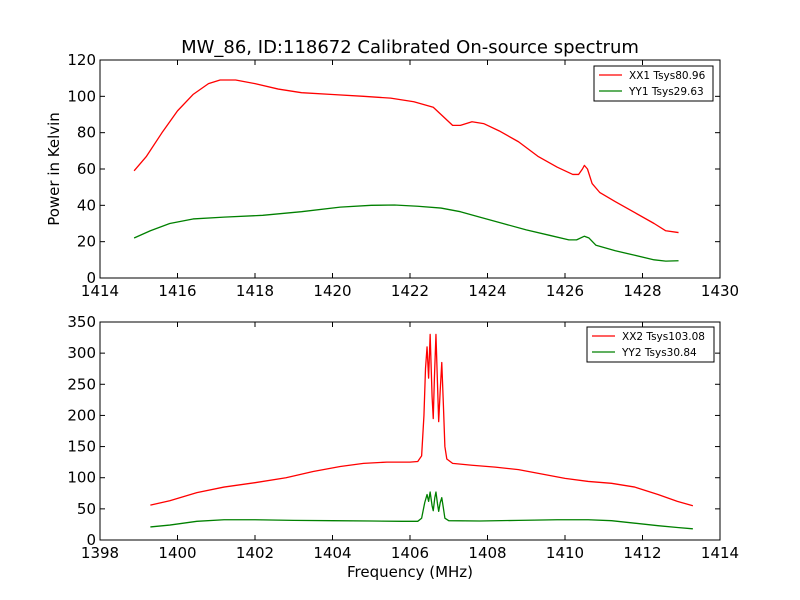 This screenshot has width=800, height=600. What do you see at coordinates (642, 553) in the screenshot?
I see `x-tick-label: 1412` at bounding box center [642, 553].